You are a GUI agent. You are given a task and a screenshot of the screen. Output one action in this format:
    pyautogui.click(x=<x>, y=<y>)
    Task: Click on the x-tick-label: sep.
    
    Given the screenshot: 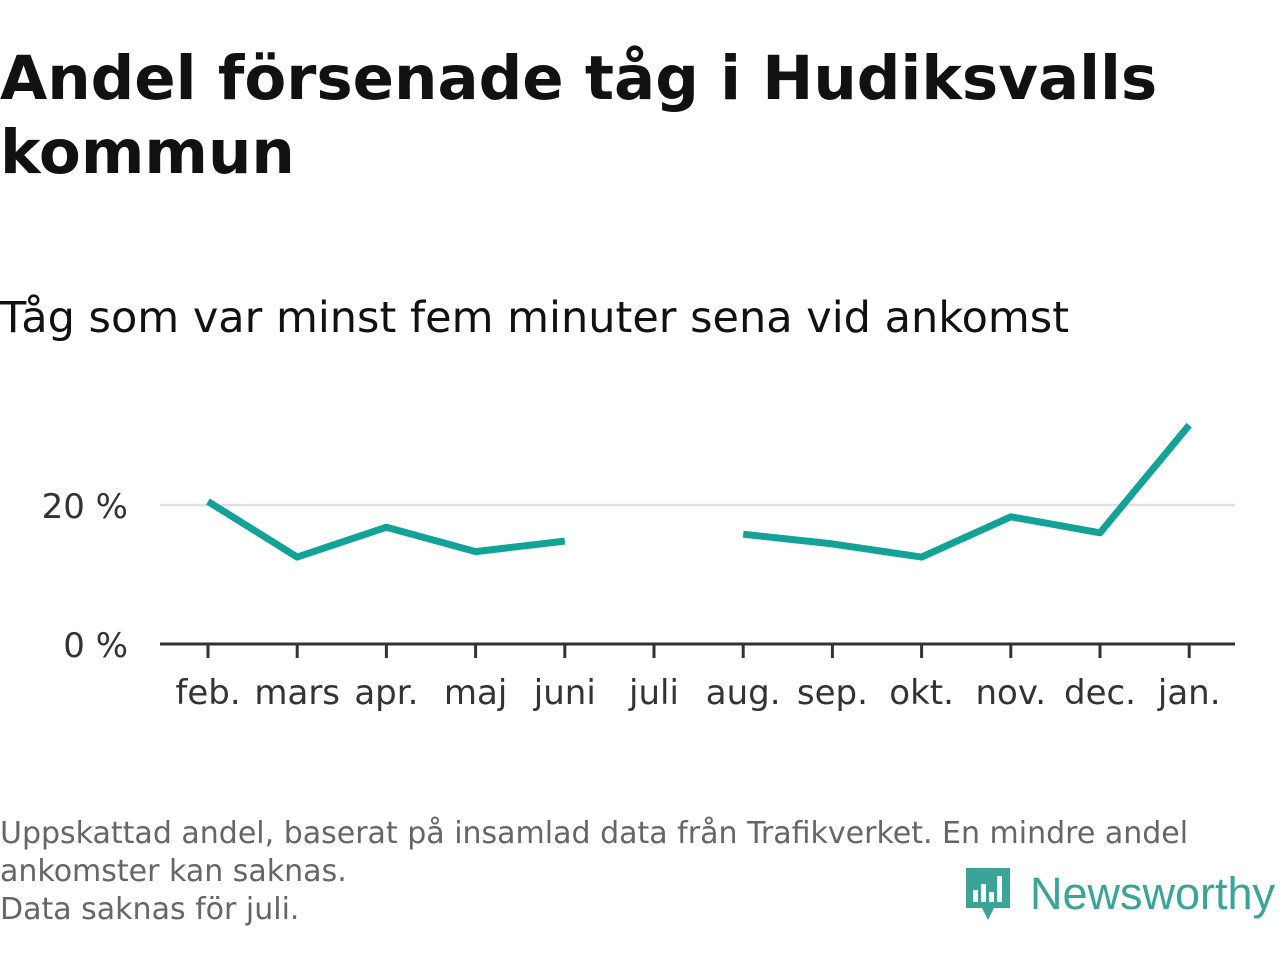 What is the action you would take?
    pyautogui.click(x=832, y=693)
    